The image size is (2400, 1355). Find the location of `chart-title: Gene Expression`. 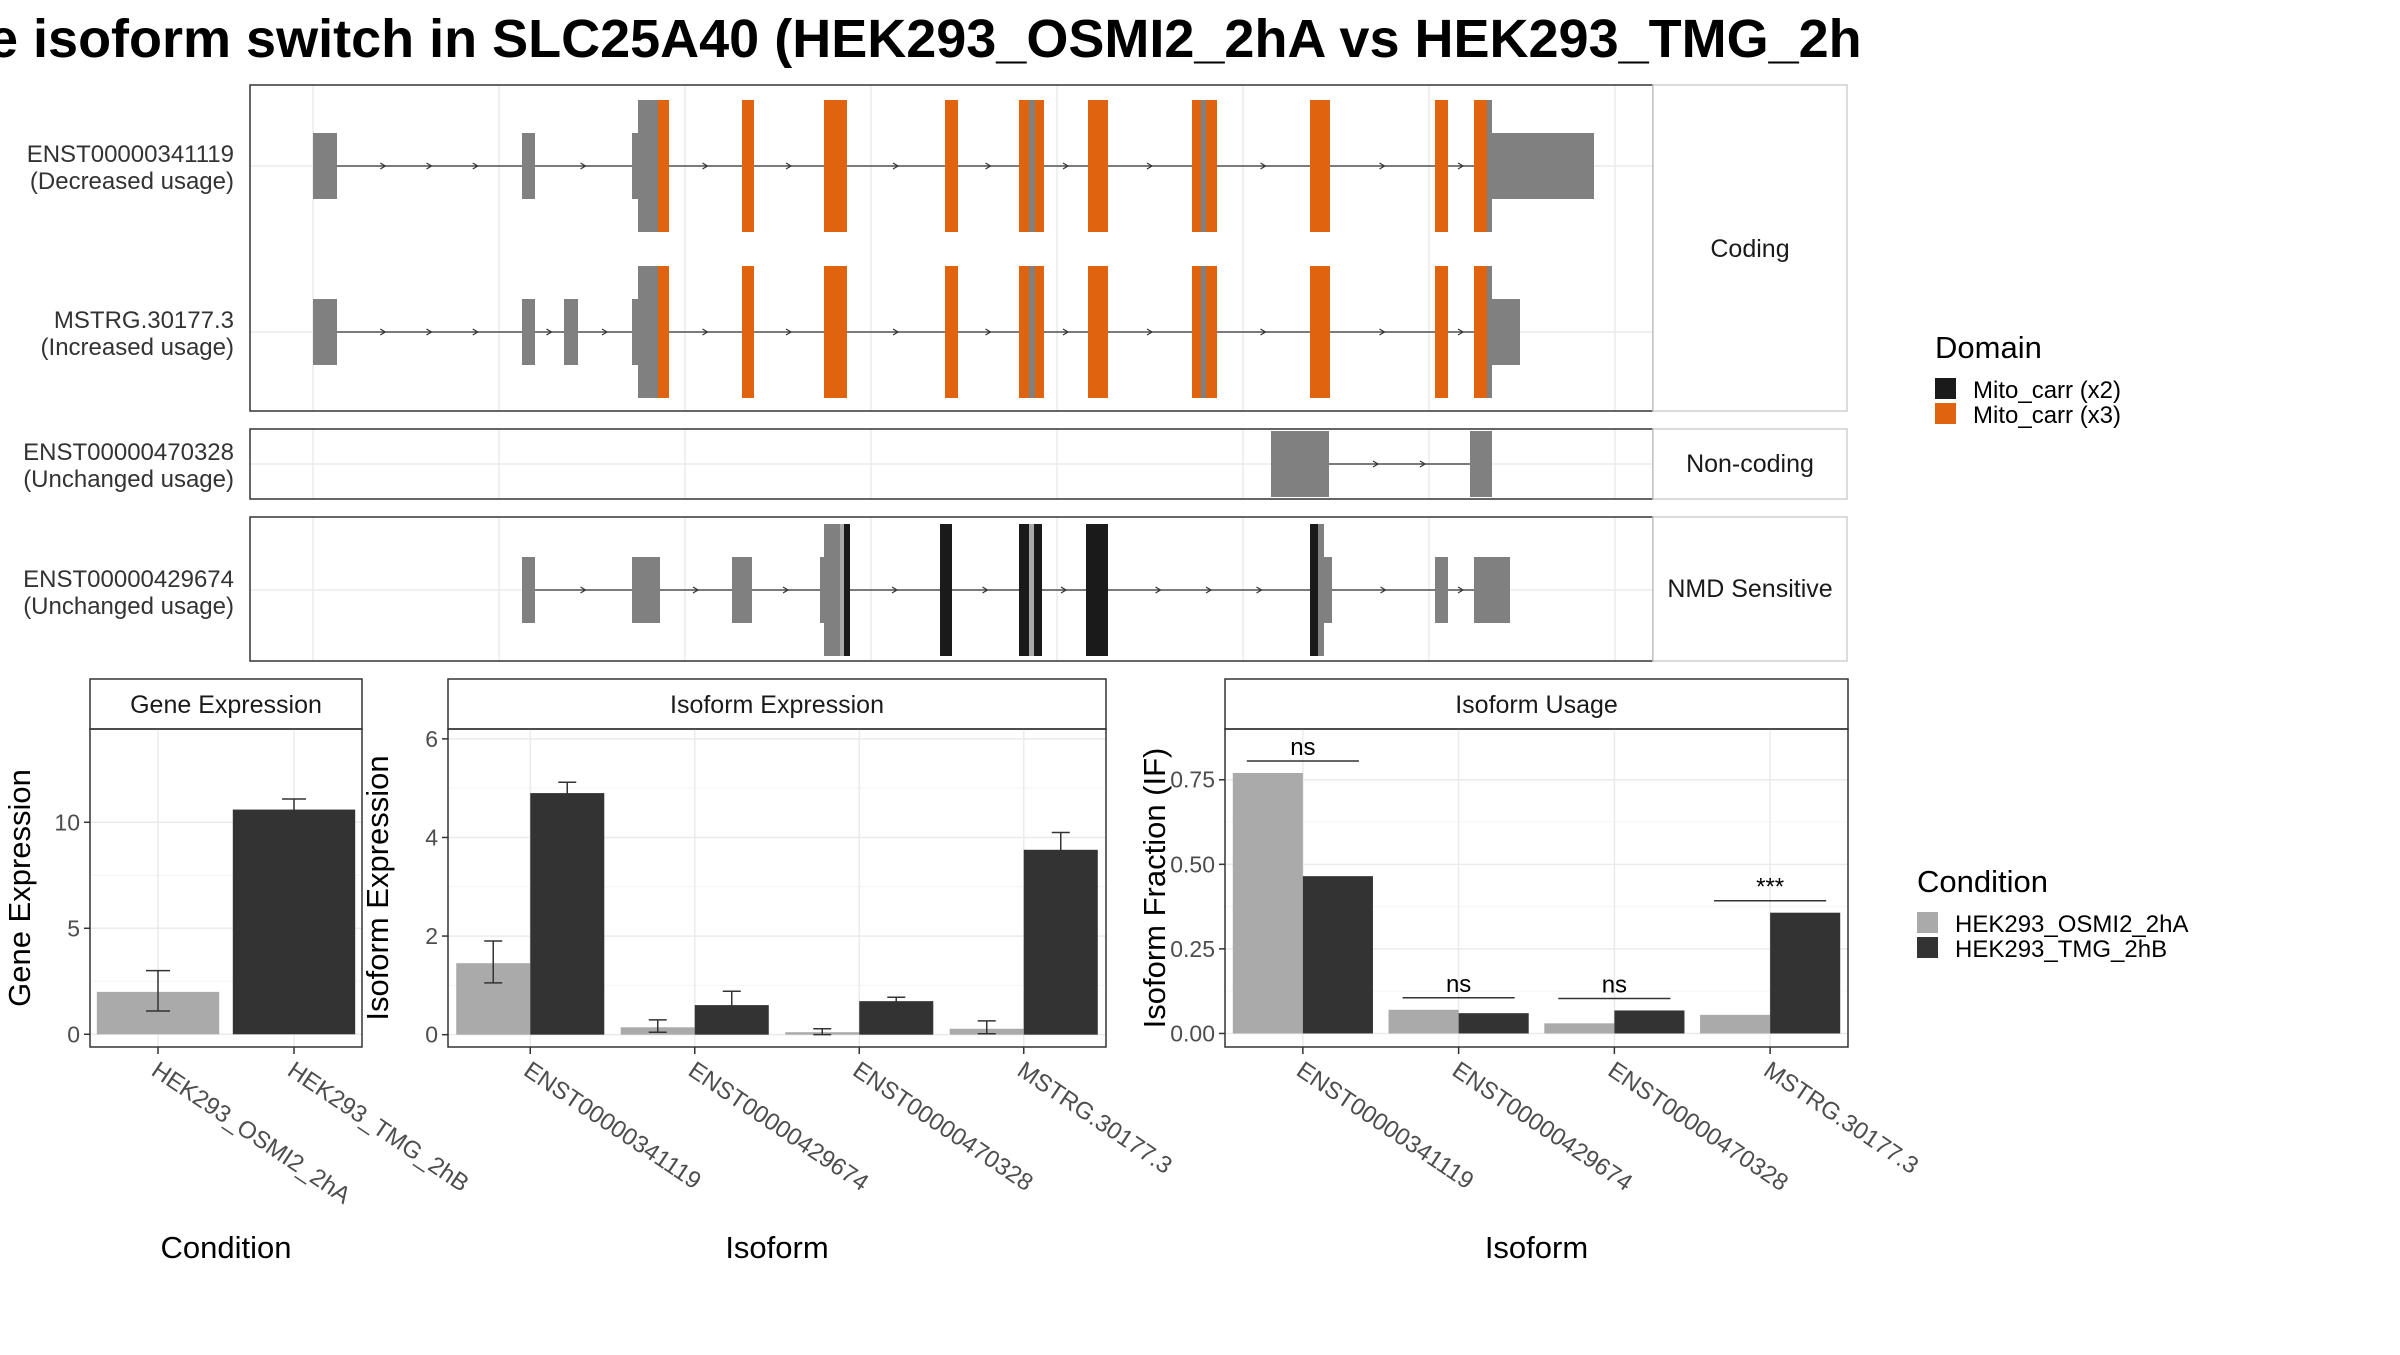

chart-title: Gene Expression is located at coordinates (226, 705).